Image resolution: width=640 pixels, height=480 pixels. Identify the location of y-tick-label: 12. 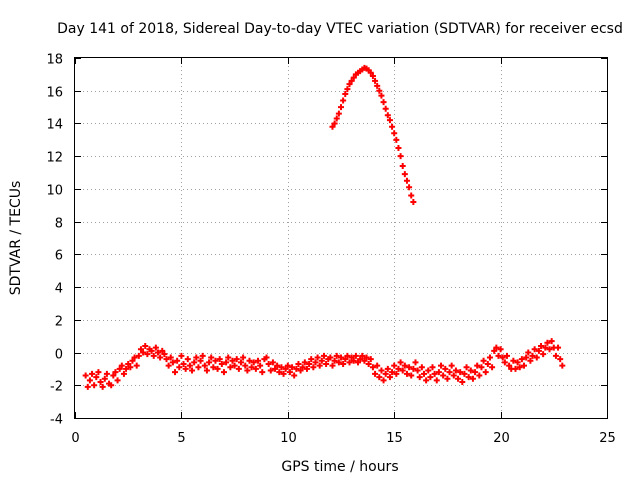
(54, 158).